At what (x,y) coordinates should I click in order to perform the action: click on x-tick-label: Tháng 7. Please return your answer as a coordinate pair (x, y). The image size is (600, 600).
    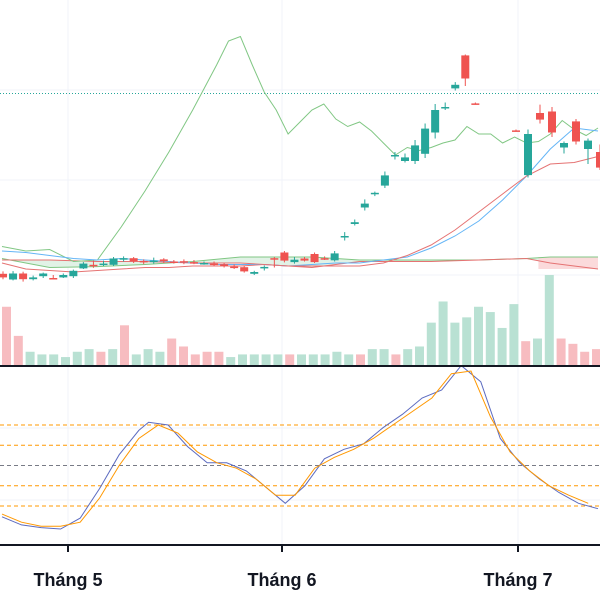
    Looking at the image, I should click on (517, 580).